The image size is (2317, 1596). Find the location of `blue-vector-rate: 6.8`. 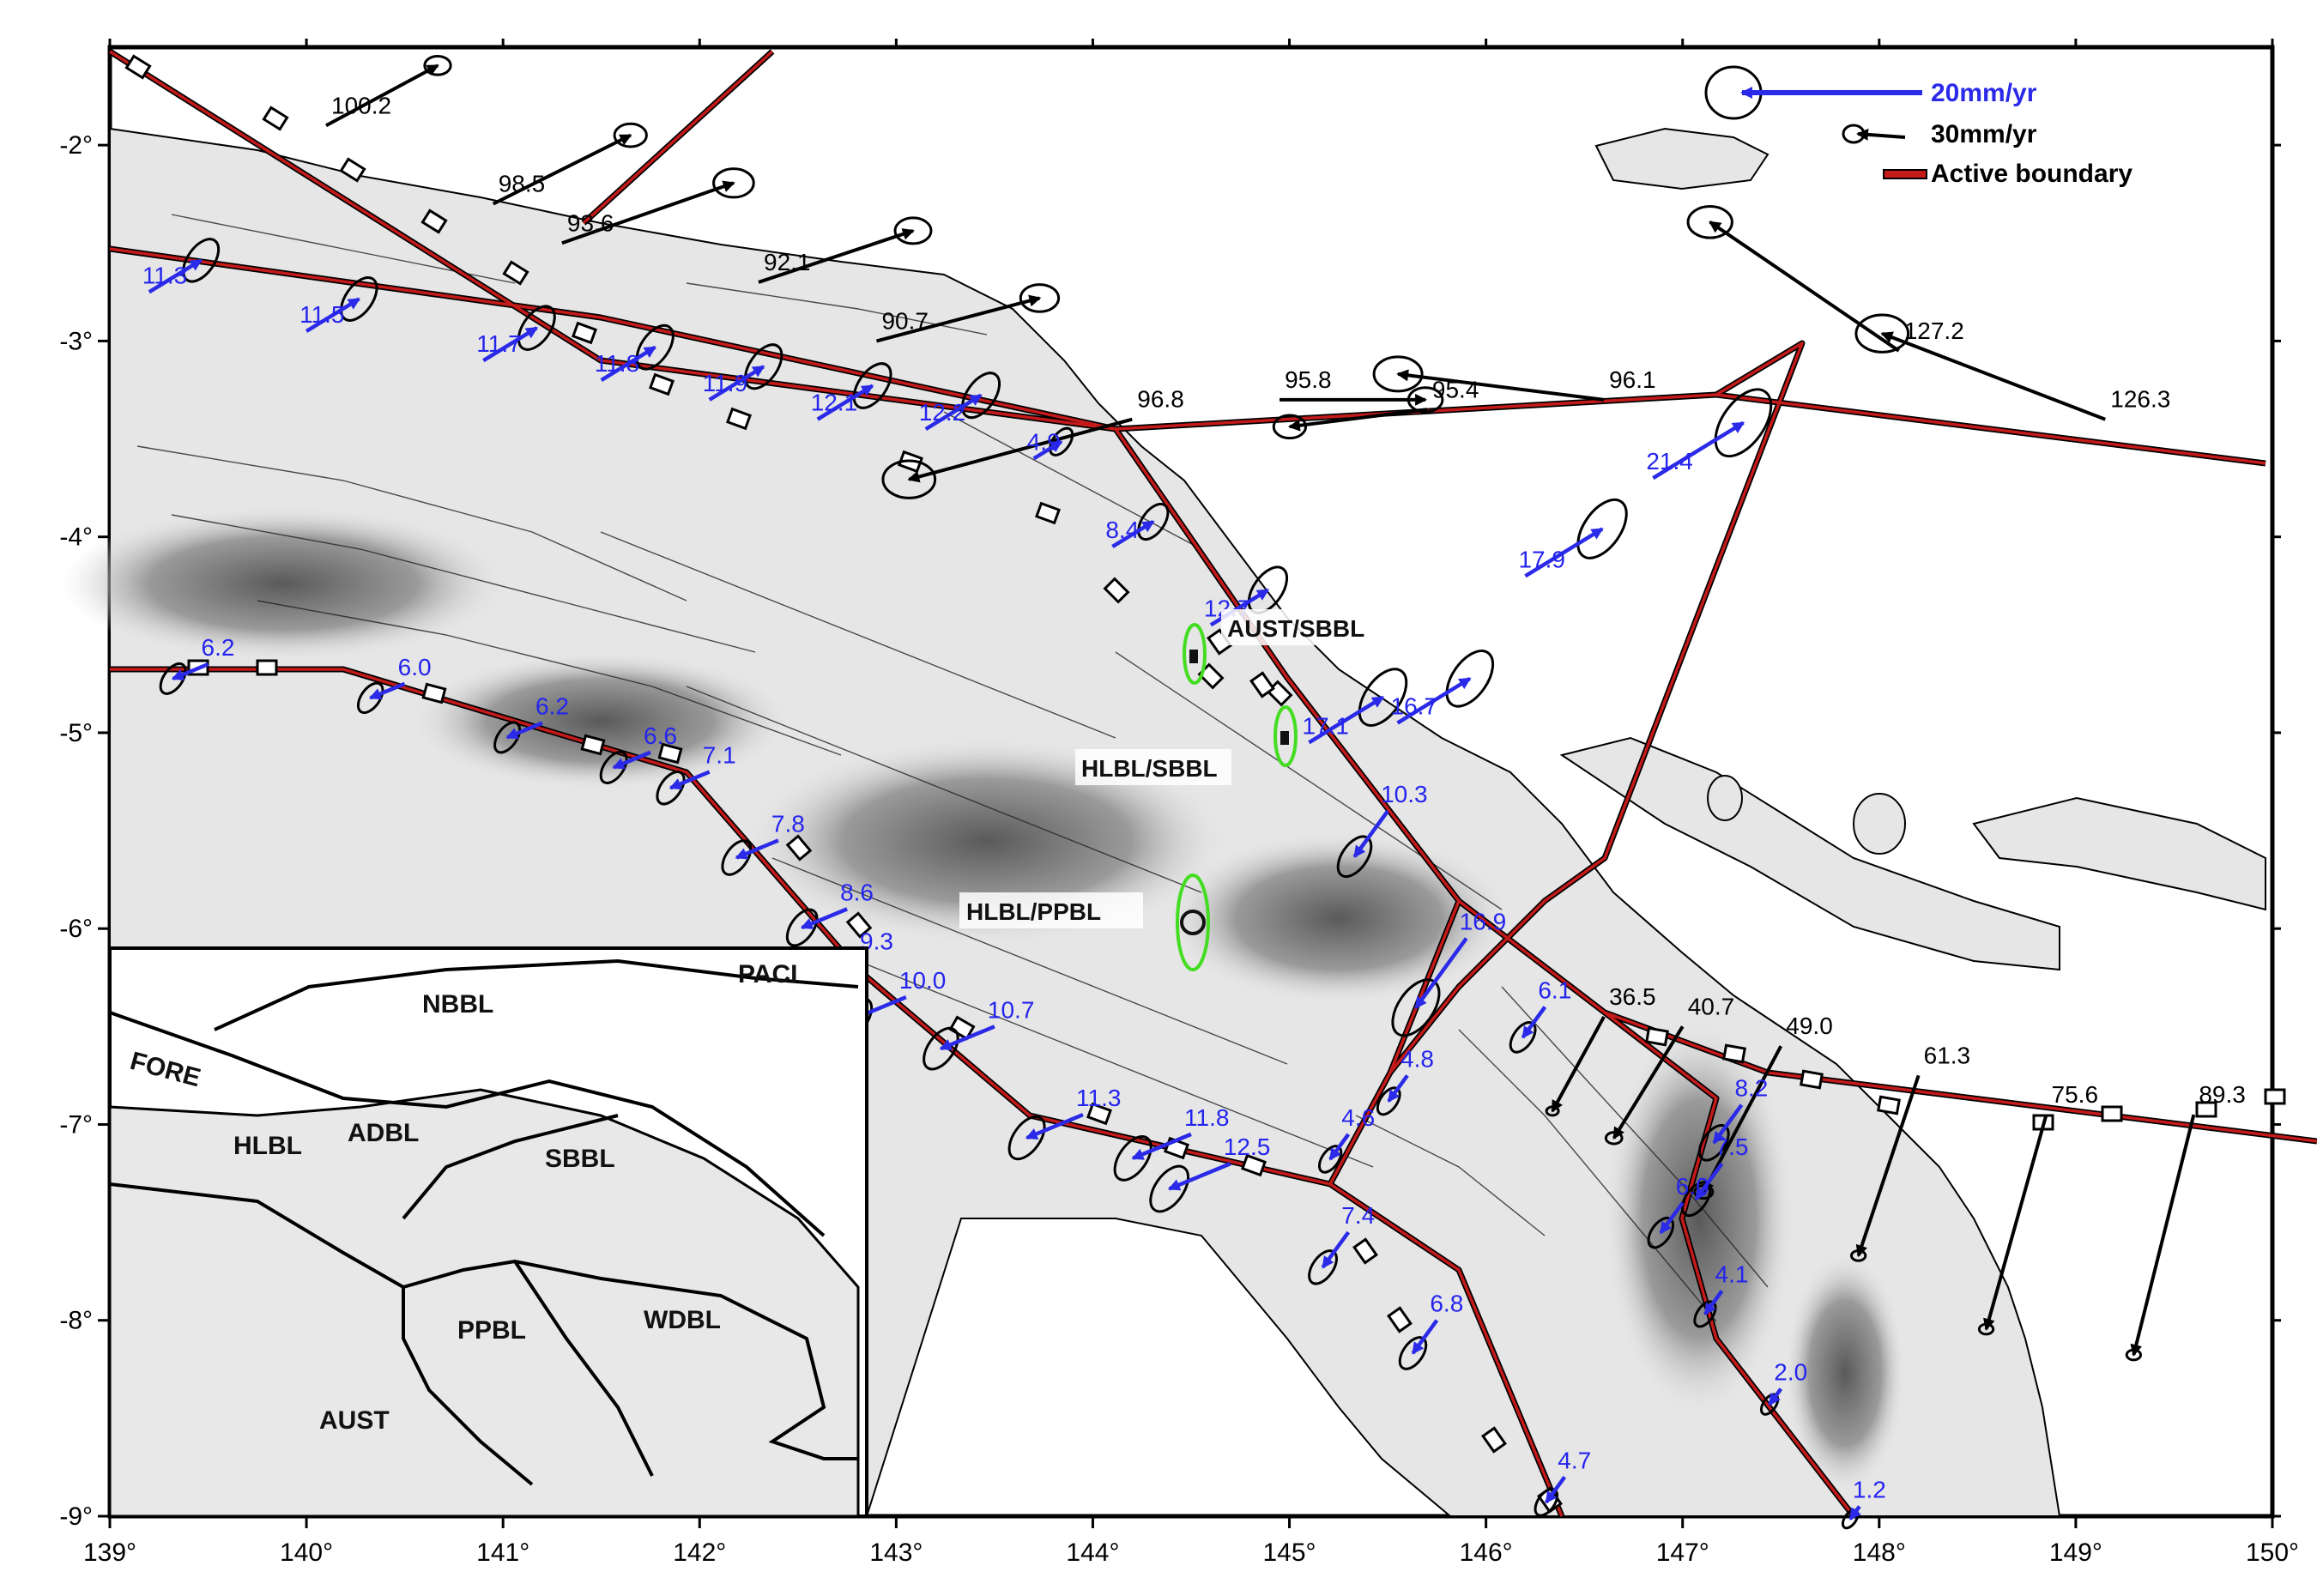

blue-vector-rate: 6.8 is located at coordinates (1446, 1304).